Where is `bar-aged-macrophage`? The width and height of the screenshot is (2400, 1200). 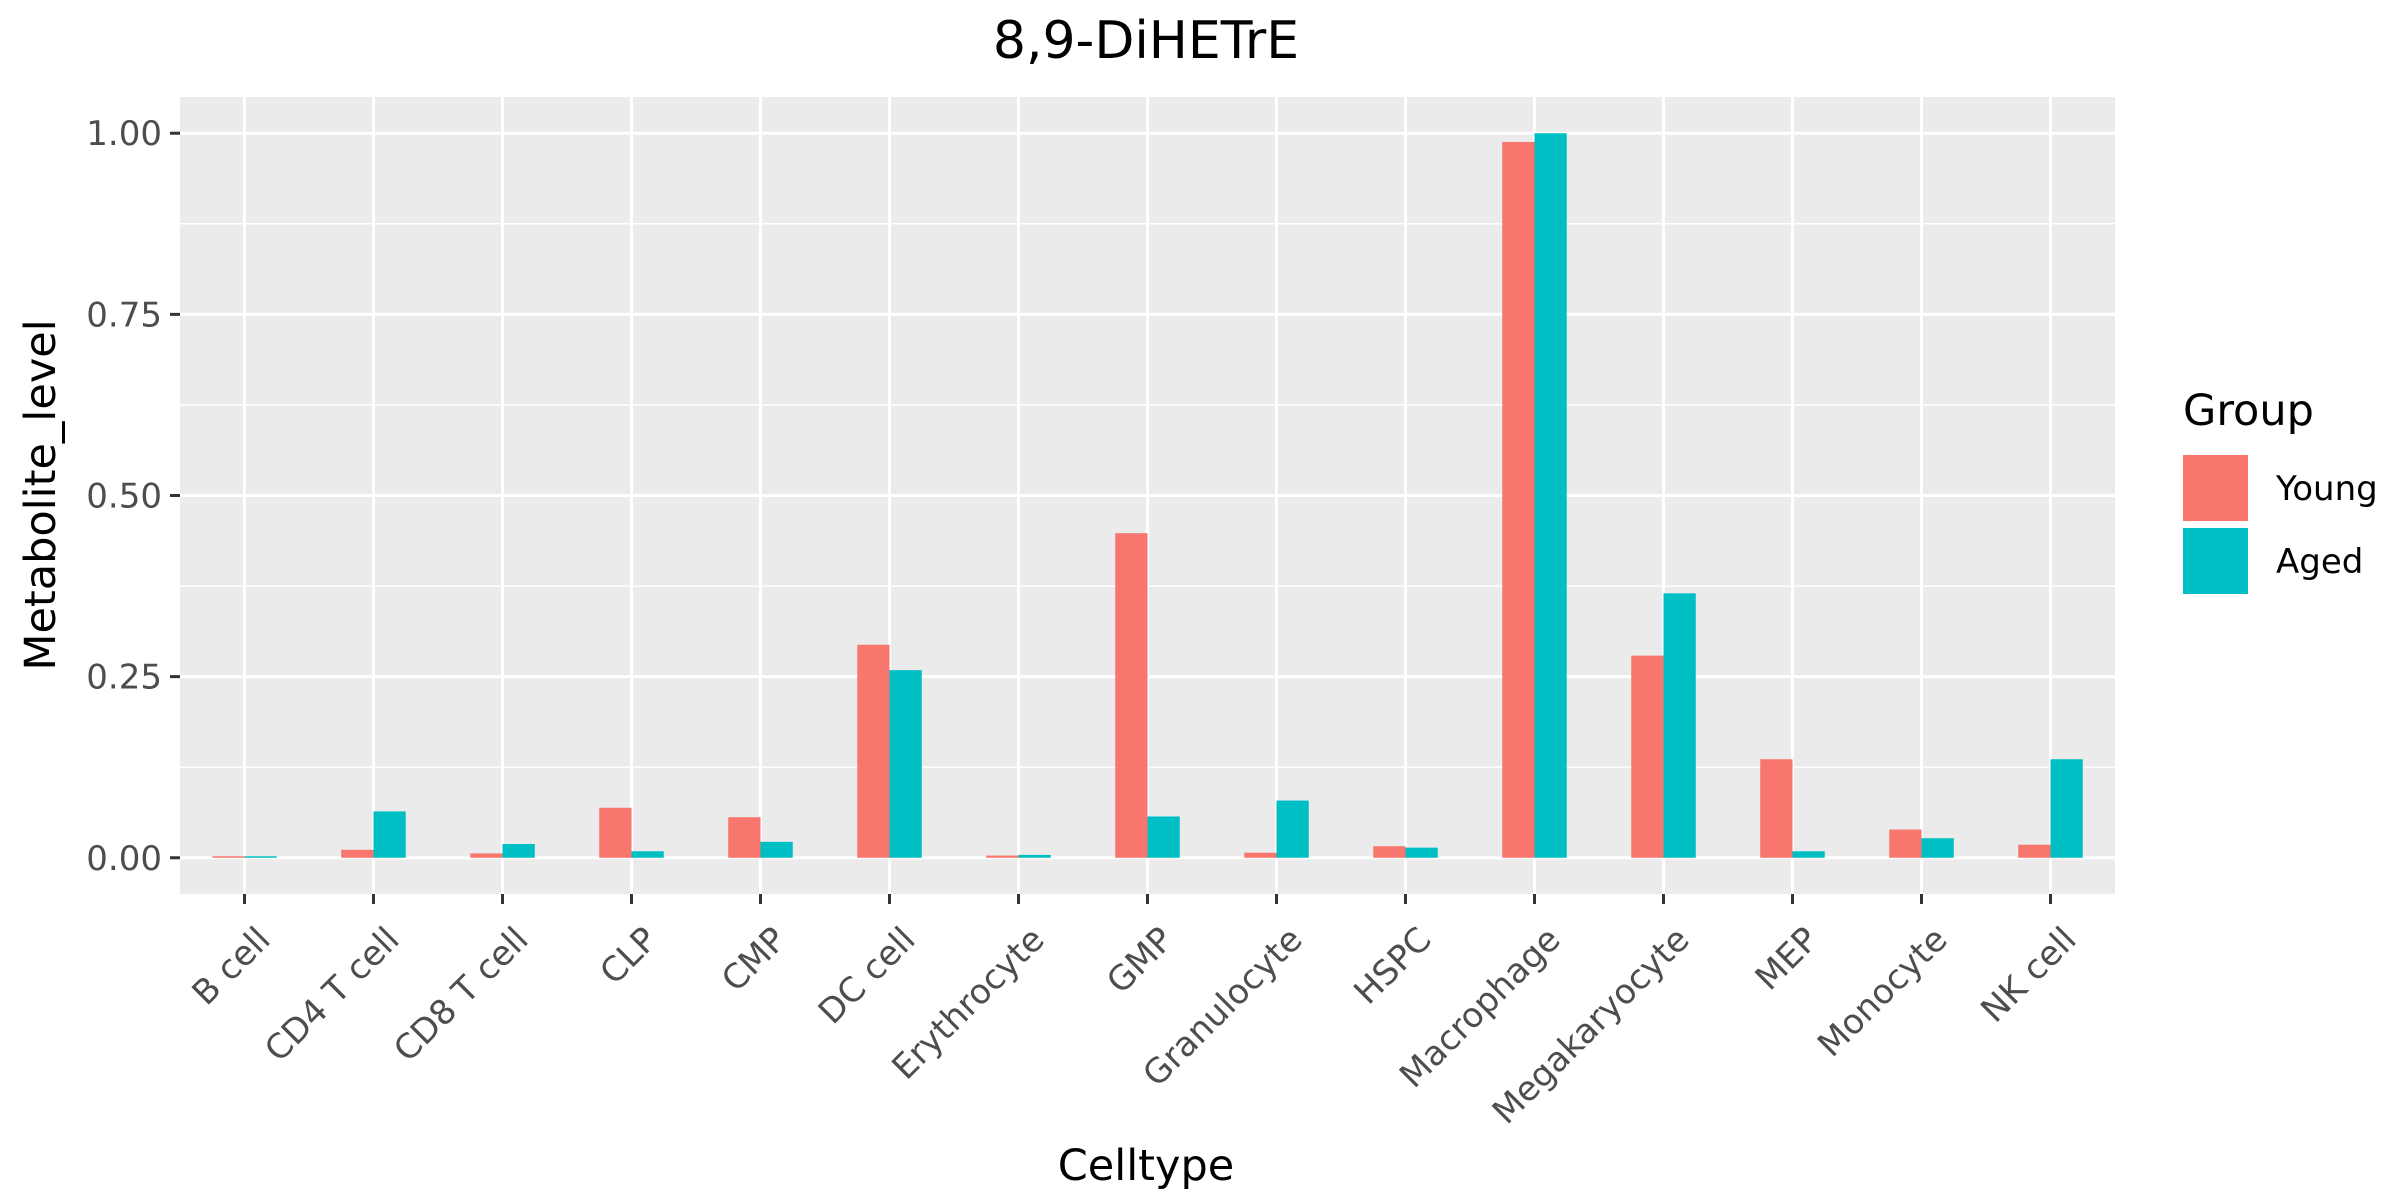
bar-aged-macrophage is located at coordinates (1550, 495).